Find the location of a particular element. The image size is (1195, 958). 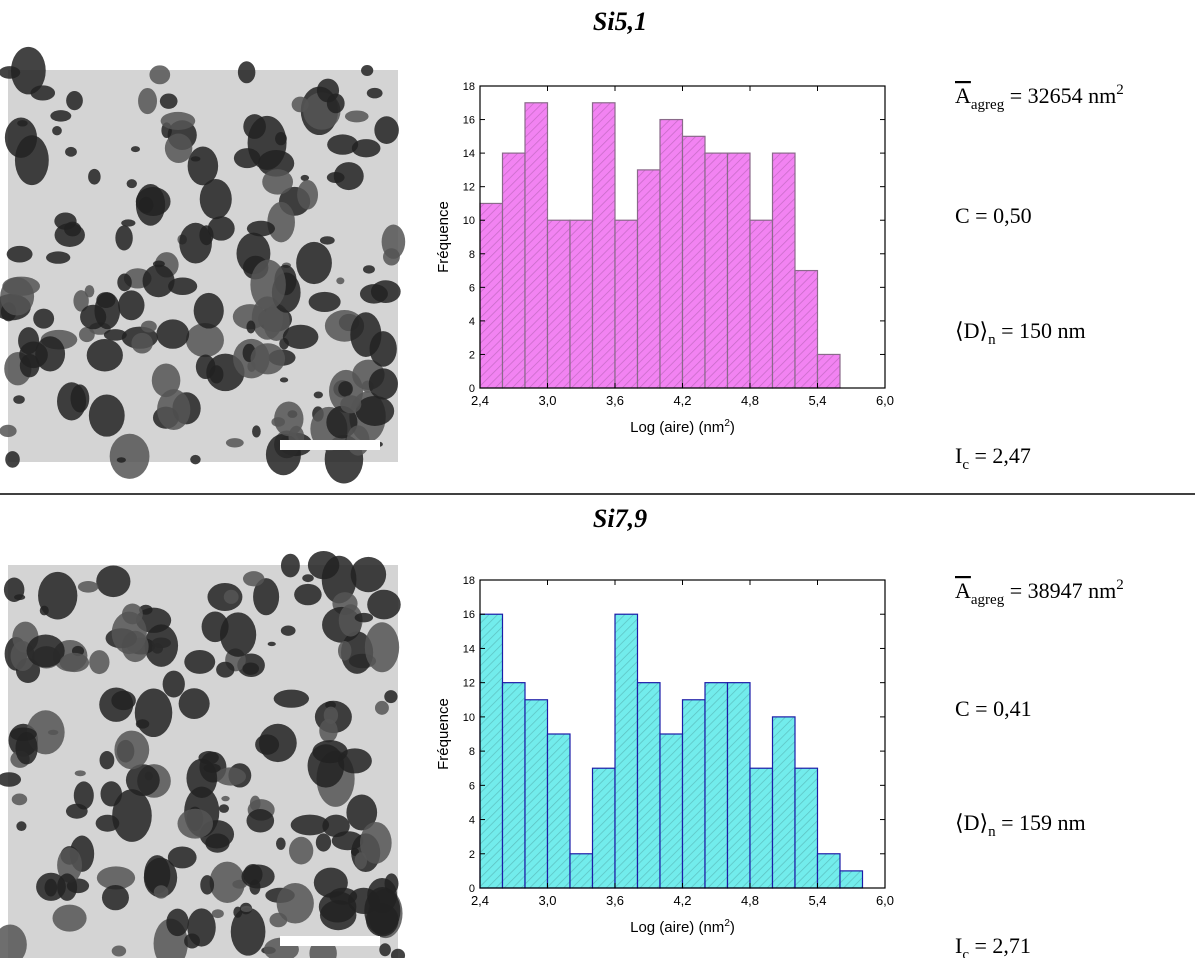

y-tick-label: 6 is located at coordinates (472, 786).